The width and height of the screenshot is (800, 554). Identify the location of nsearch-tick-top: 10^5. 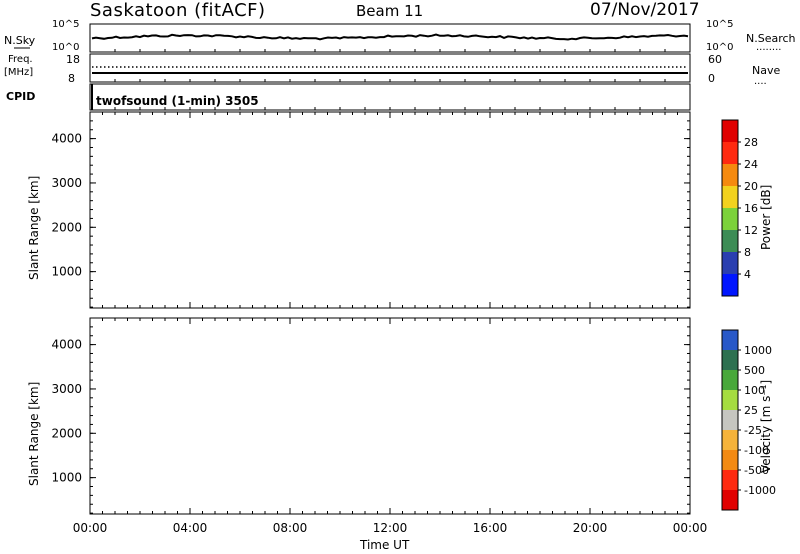
(719, 24).